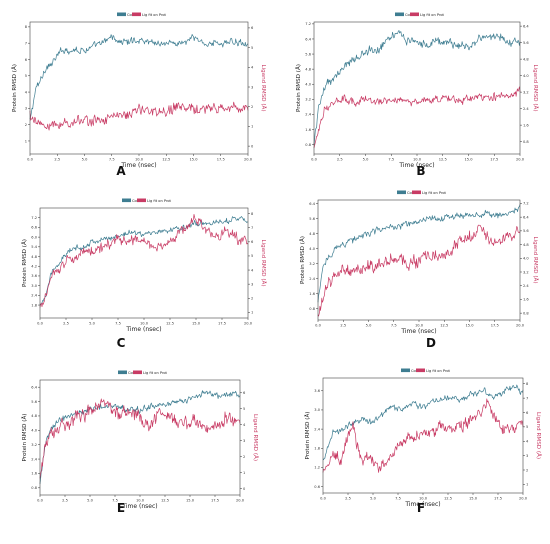  What do you see at coordinates (34, 228) in the screenshot?
I see `y-left-tick-label: 6.6` at bounding box center [34, 228].